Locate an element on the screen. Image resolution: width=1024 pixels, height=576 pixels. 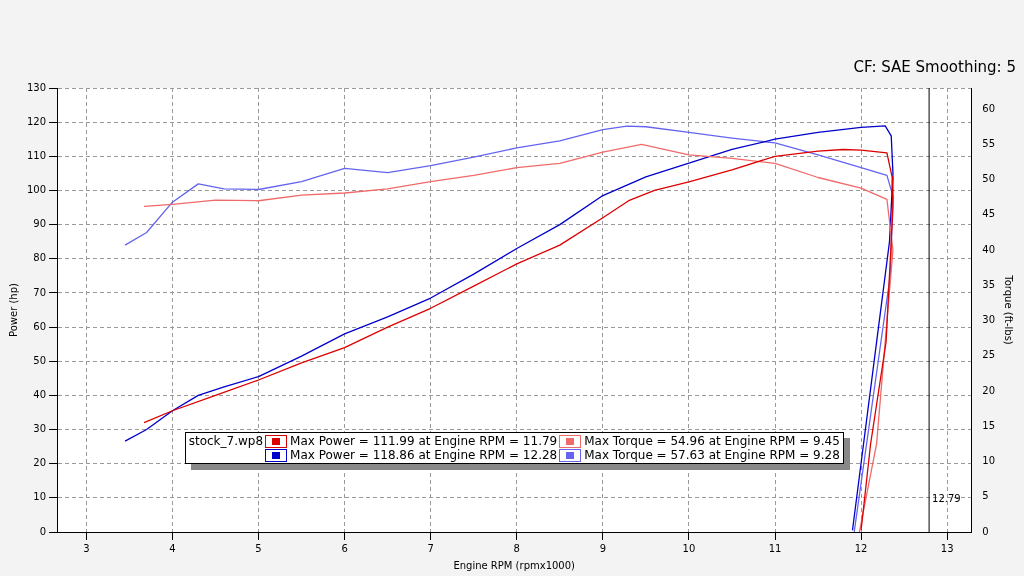
x-tick-label: 7 is located at coordinates (430, 548).